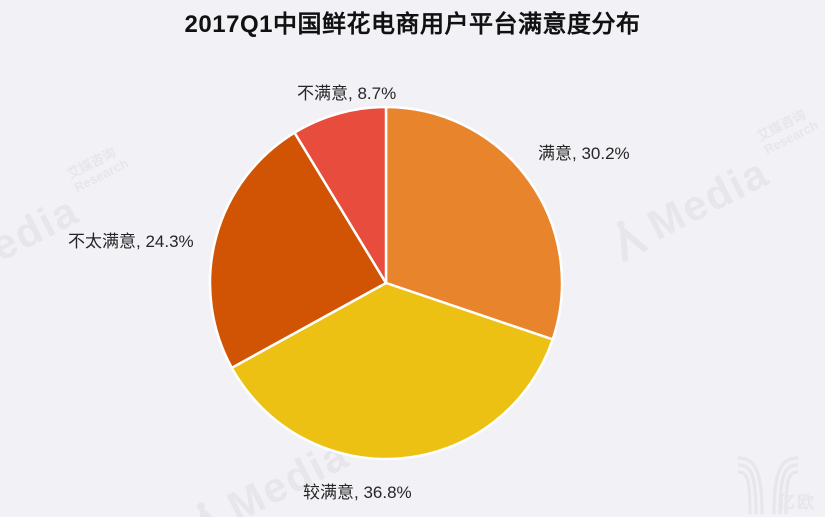 This screenshot has width=825, height=517. Describe the element at coordinates (347, 93) in the screenshot. I see `pie-label-dissatisfied: 不满意, 8.7%` at that location.